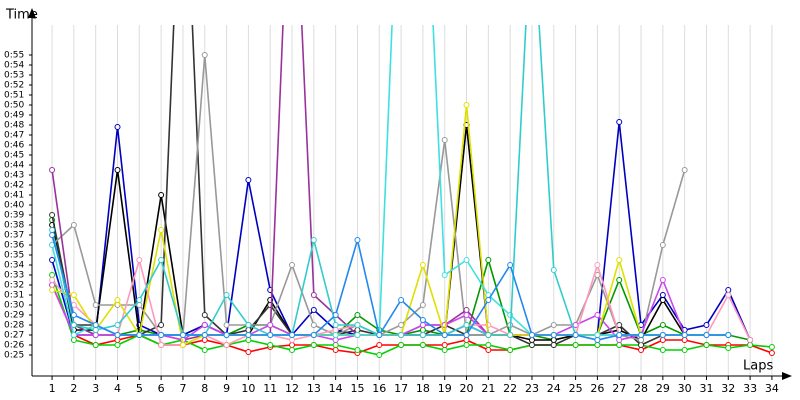  Describe the element at coordinates (14, 306) in the screenshot. I see `y-tick-label: 0:30` at that location.